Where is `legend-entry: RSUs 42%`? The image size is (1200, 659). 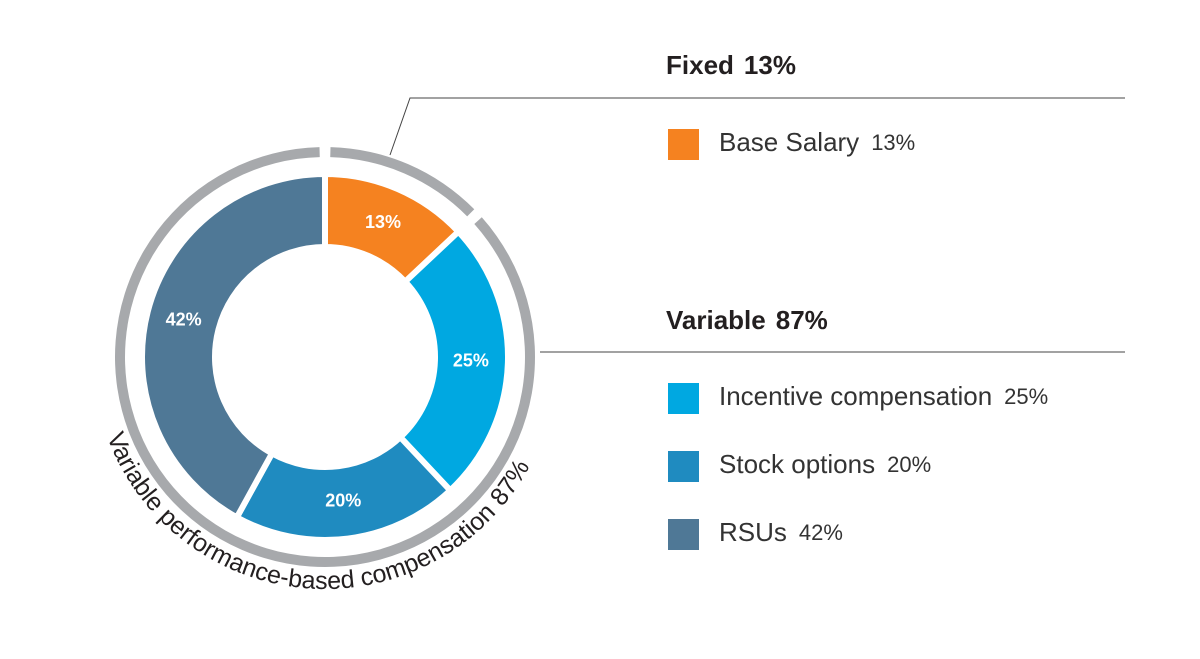 legend-entry: RSUs 42% is located at coordinates (781, 532).